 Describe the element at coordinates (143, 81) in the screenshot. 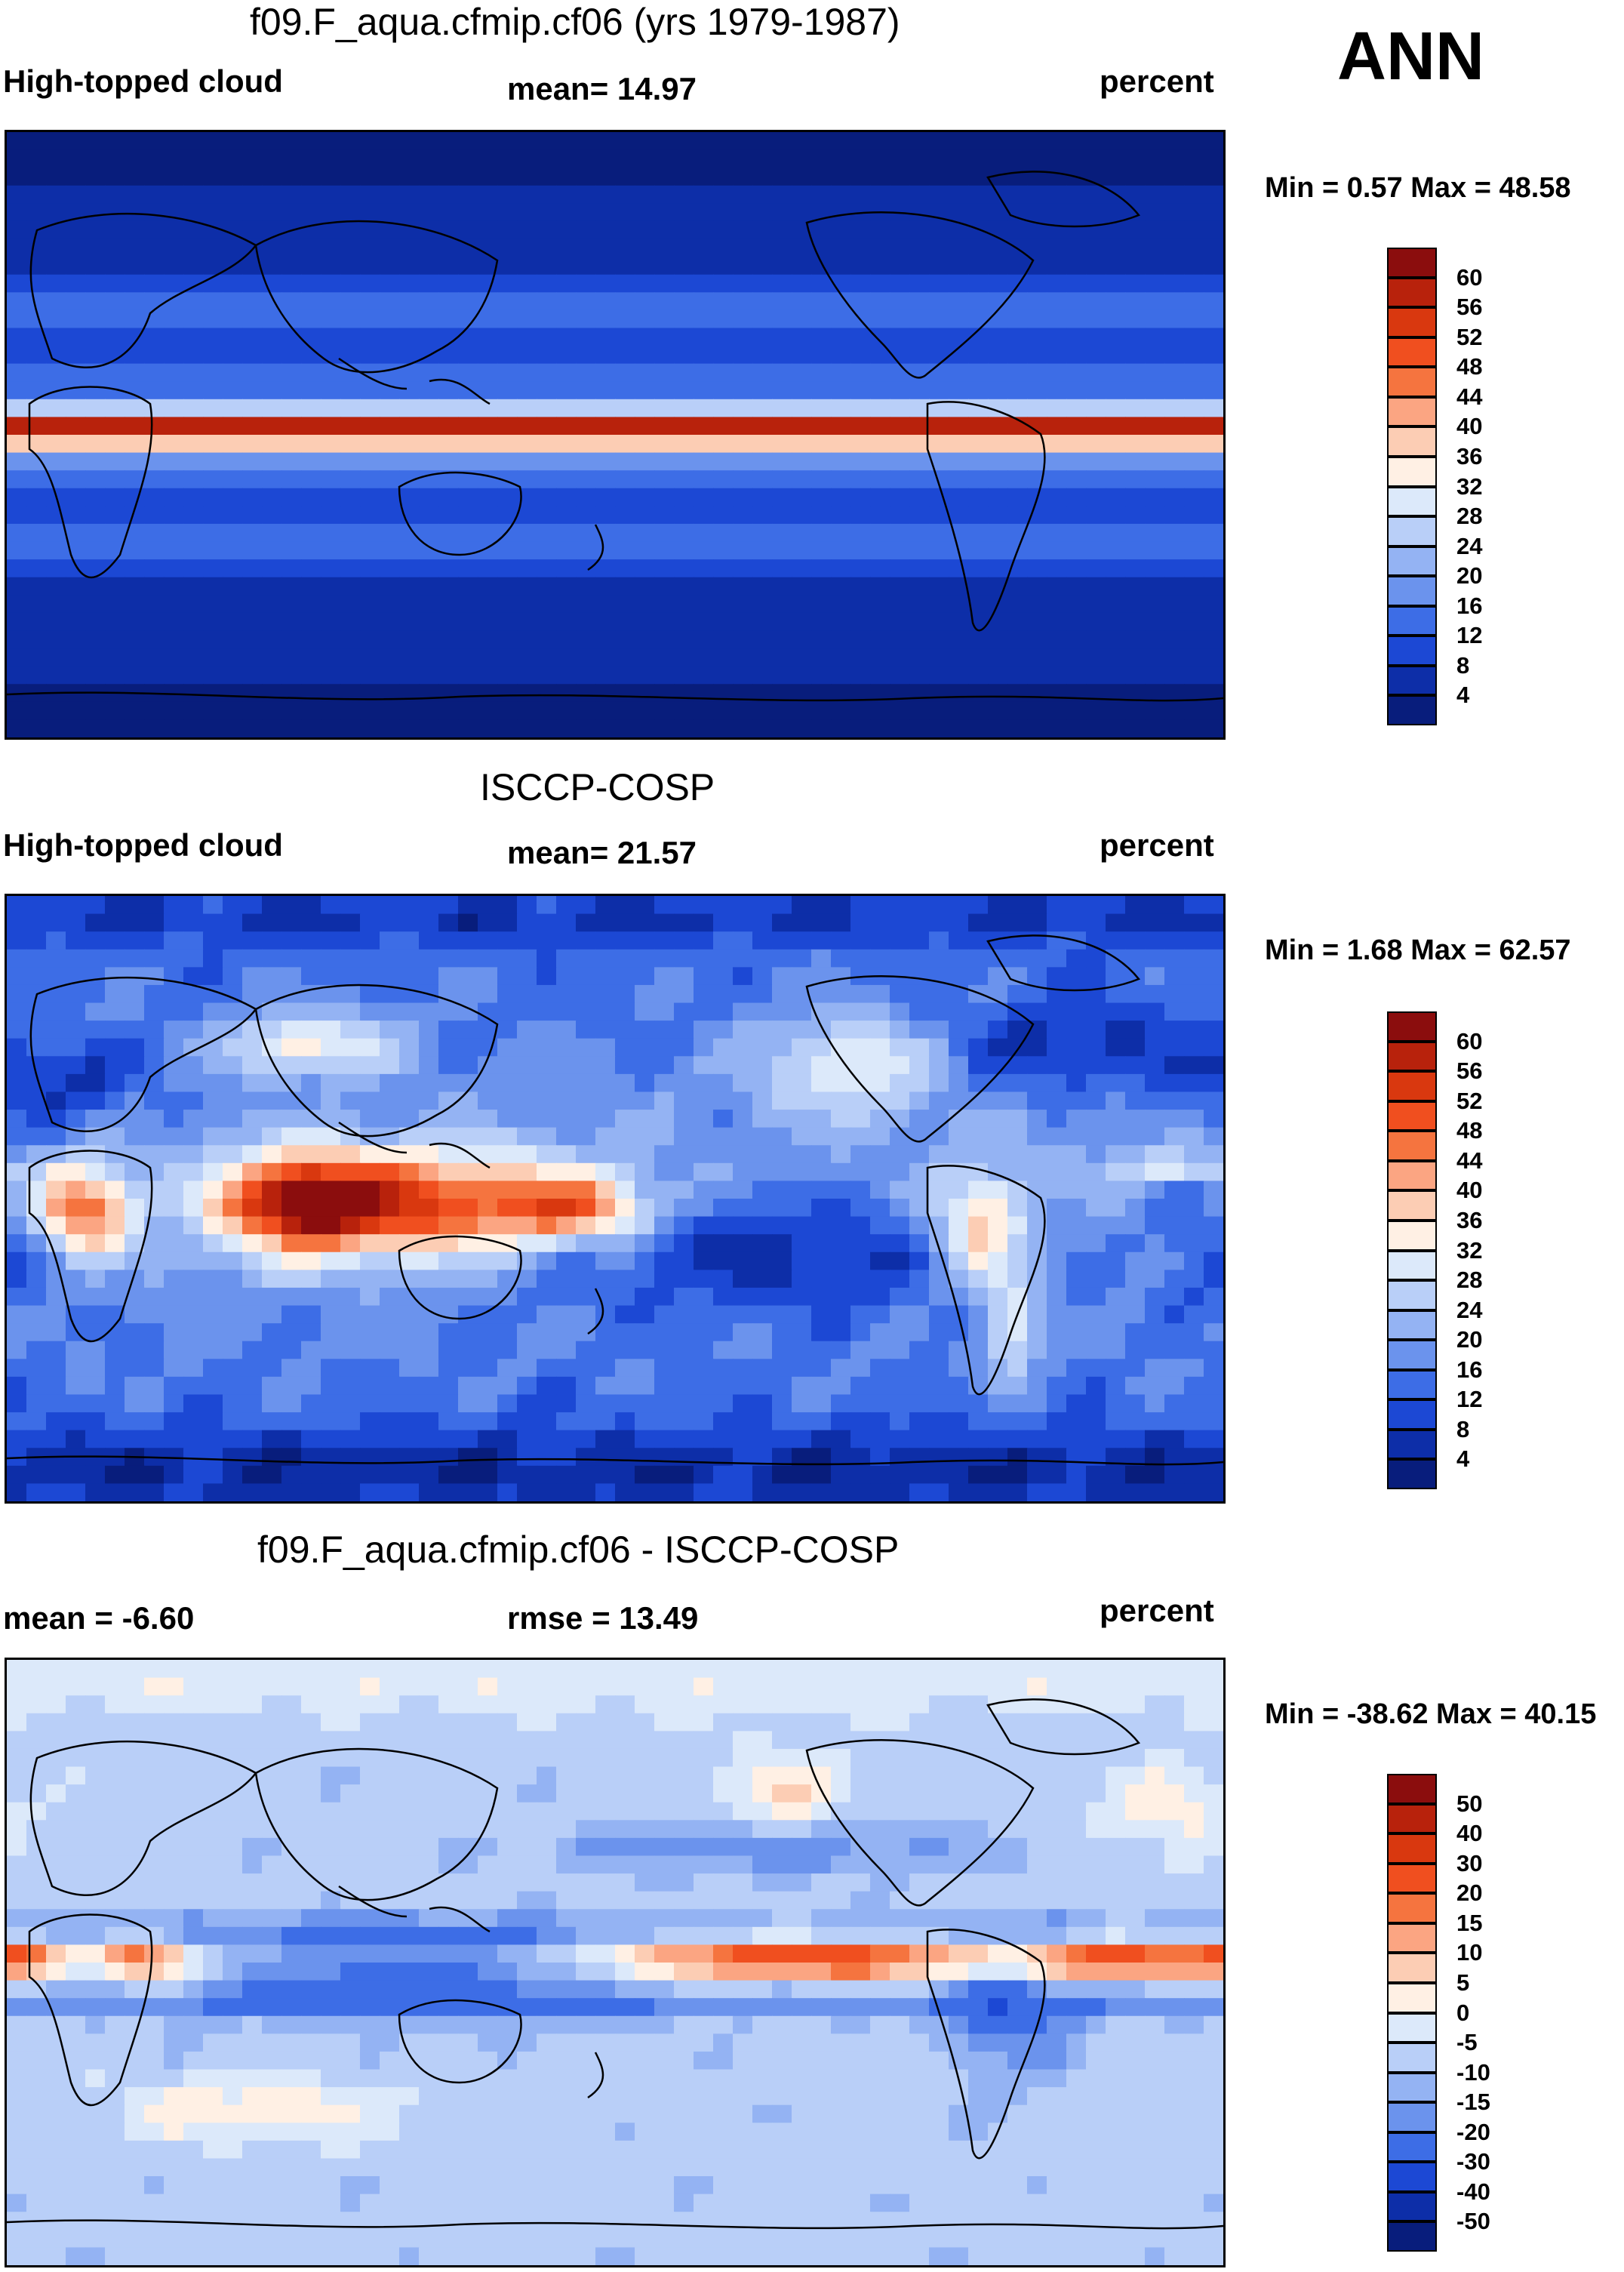

I see `panel-1-variable: High-topped cloud` at that location.